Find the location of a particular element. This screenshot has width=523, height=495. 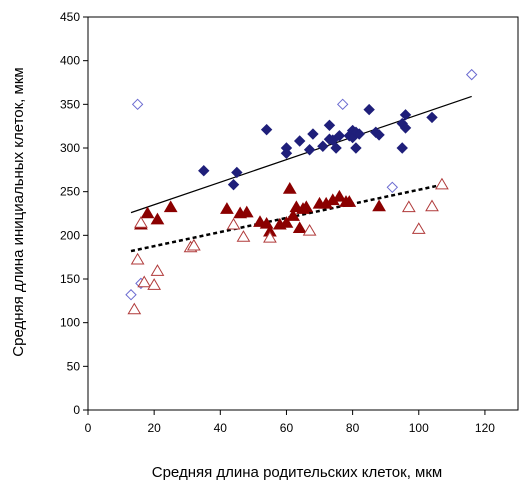

y-tick-label: 0 is located at coordinates (76, 410).